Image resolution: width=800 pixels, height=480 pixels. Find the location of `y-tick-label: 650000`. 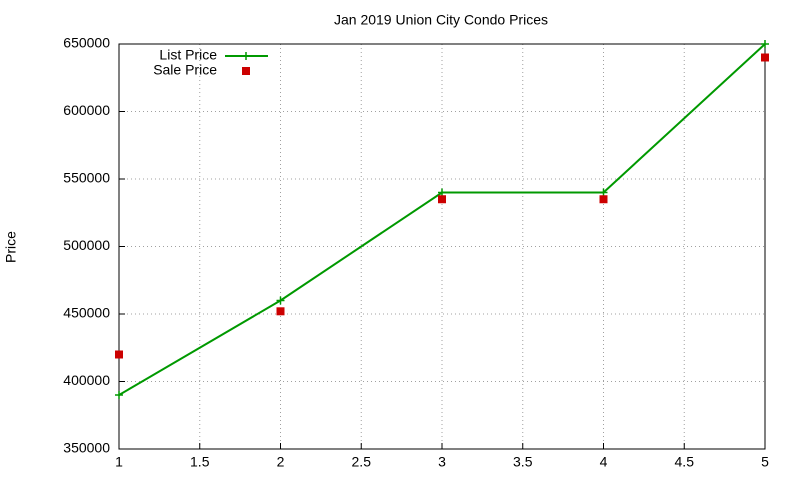

y-tick-label: 650000 is located at coordinates (86, 43).